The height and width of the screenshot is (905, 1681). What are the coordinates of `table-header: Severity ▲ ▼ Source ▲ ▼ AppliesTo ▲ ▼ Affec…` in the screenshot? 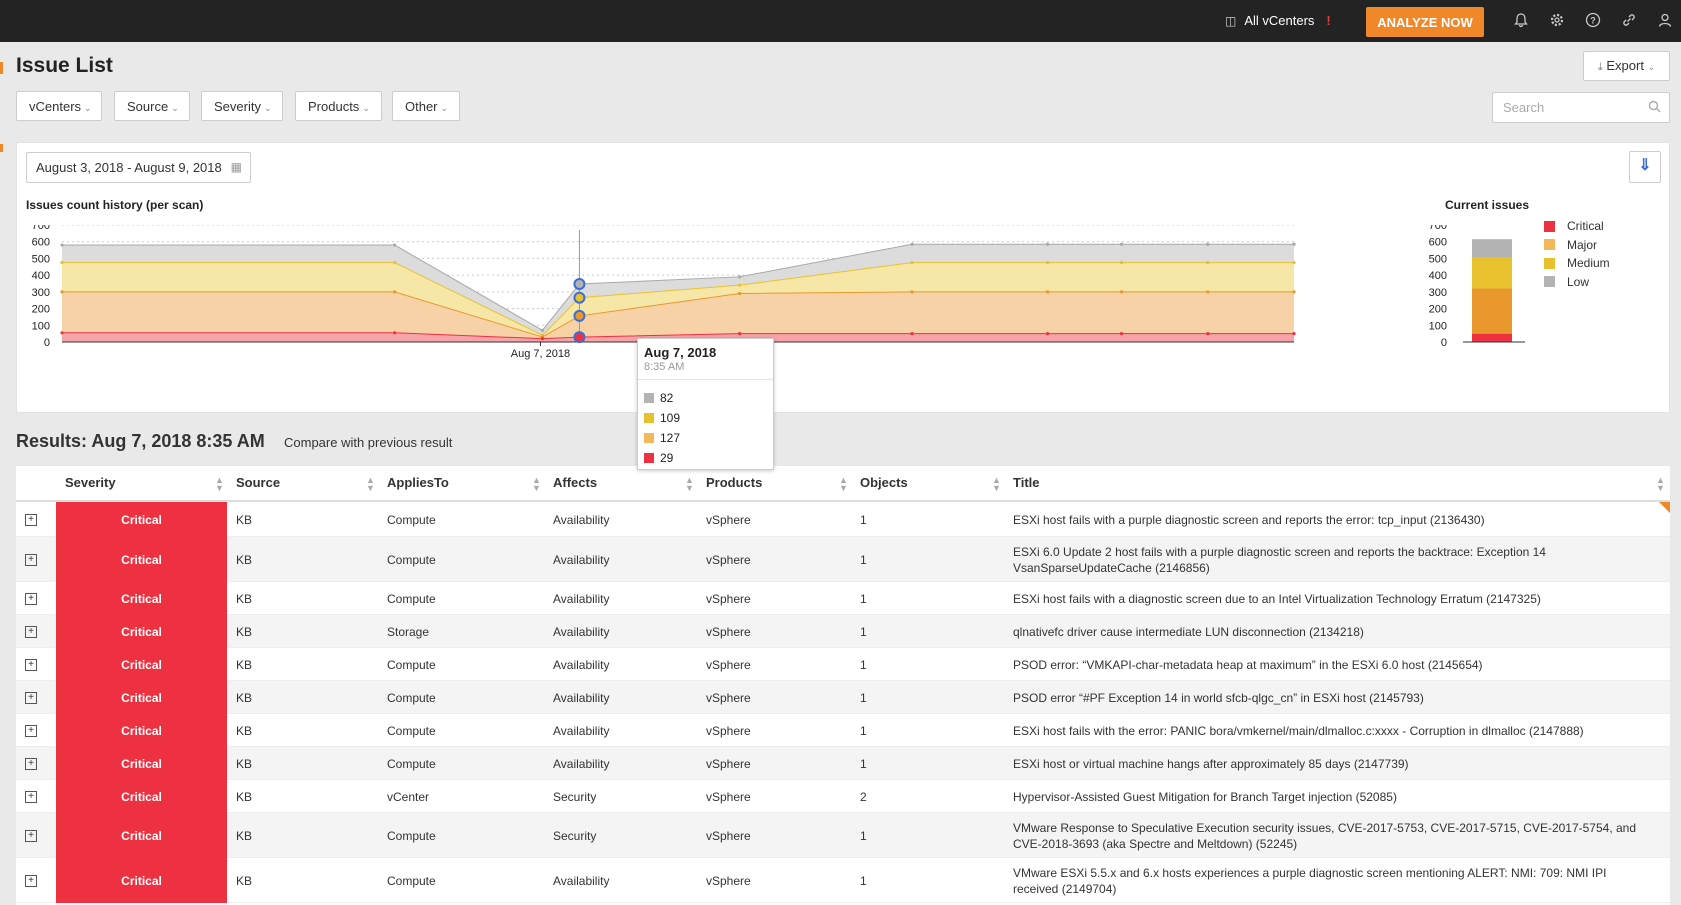 It's located at (843, 484).